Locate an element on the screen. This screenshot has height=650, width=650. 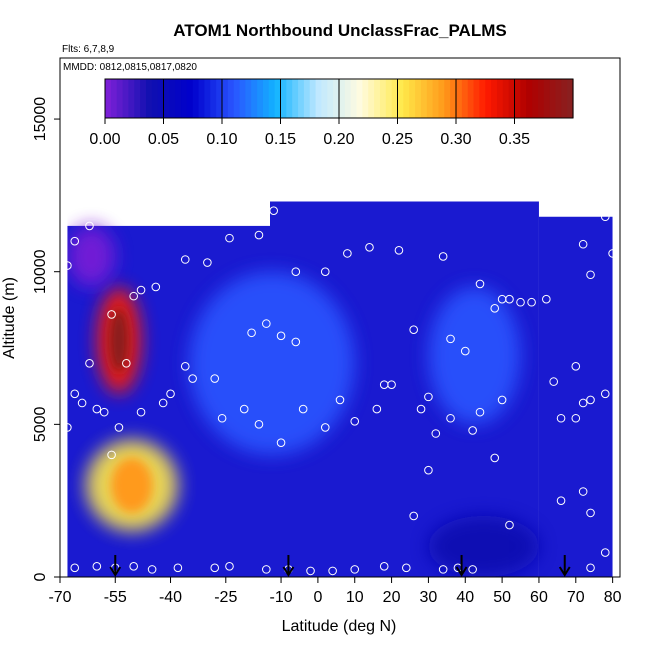
chart-title: ATOM1 Northbound UnclassFrac_PALMS is located at coordinates (339, 30).